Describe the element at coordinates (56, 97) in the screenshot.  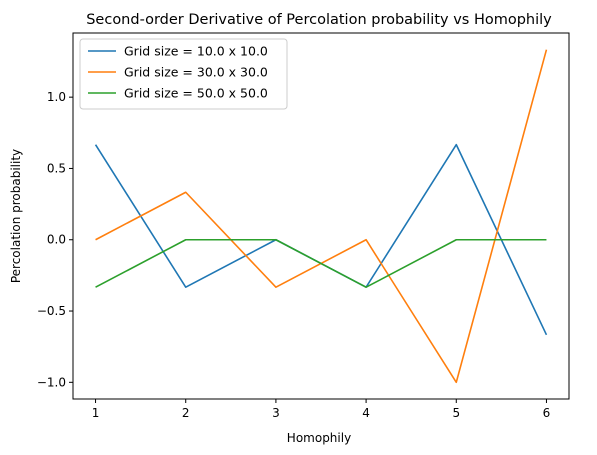
I see `y-tick-label: 1.0` at that location.